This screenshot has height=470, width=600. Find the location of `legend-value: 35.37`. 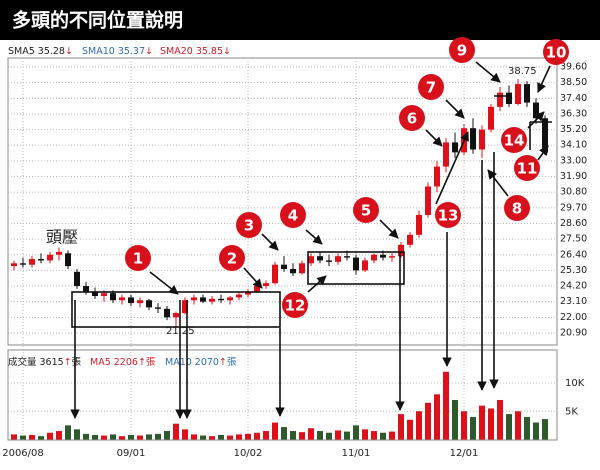

legend-value: 35.37 is located at coordinates (131, 51).